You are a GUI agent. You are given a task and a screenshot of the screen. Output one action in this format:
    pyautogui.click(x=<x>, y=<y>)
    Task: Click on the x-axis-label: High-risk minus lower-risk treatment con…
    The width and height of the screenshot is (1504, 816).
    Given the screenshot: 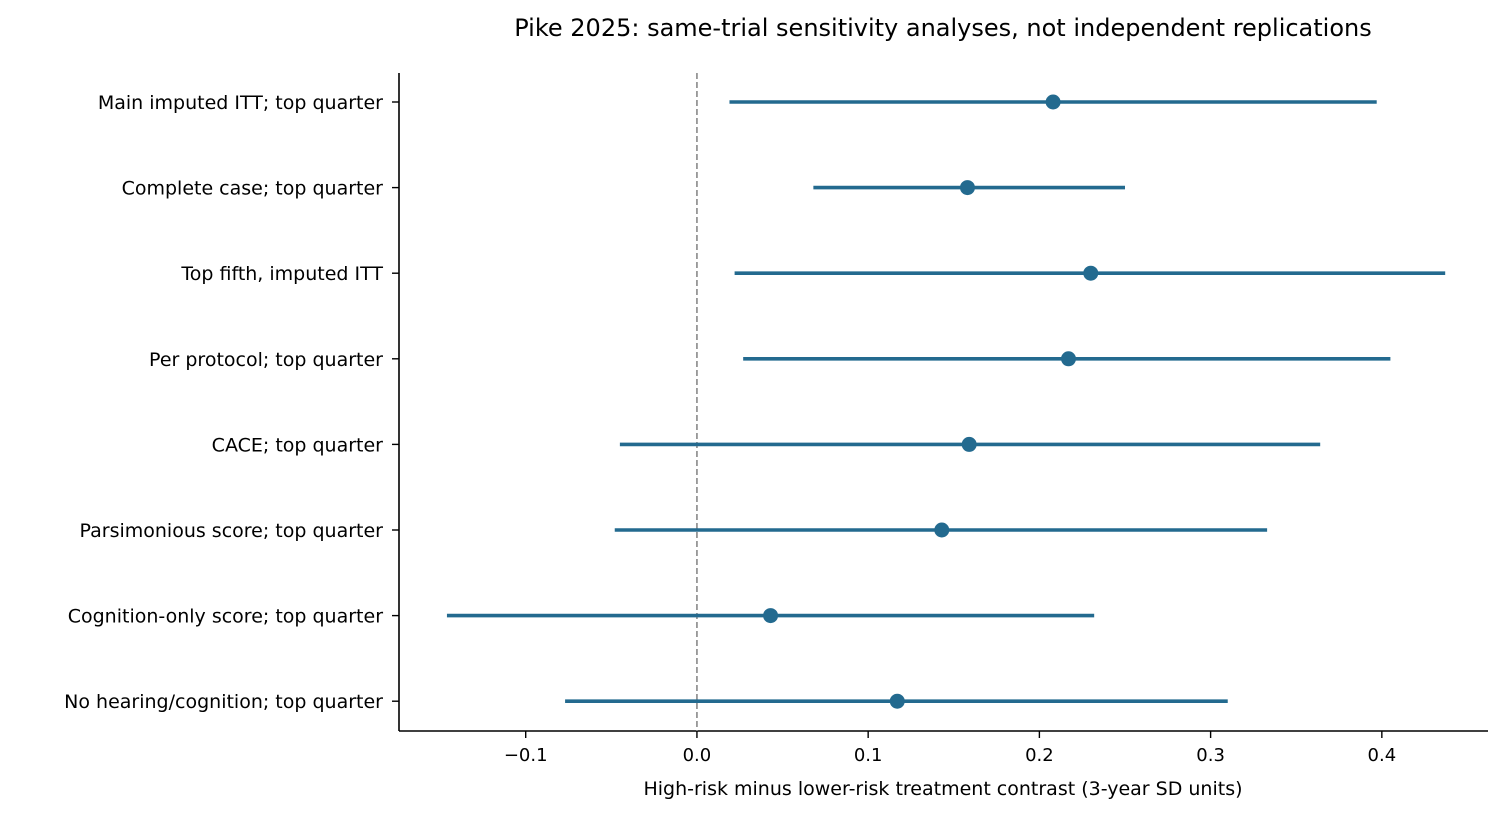 What is the action you would take?
    pyautogui.click(x=942, y=789)
    